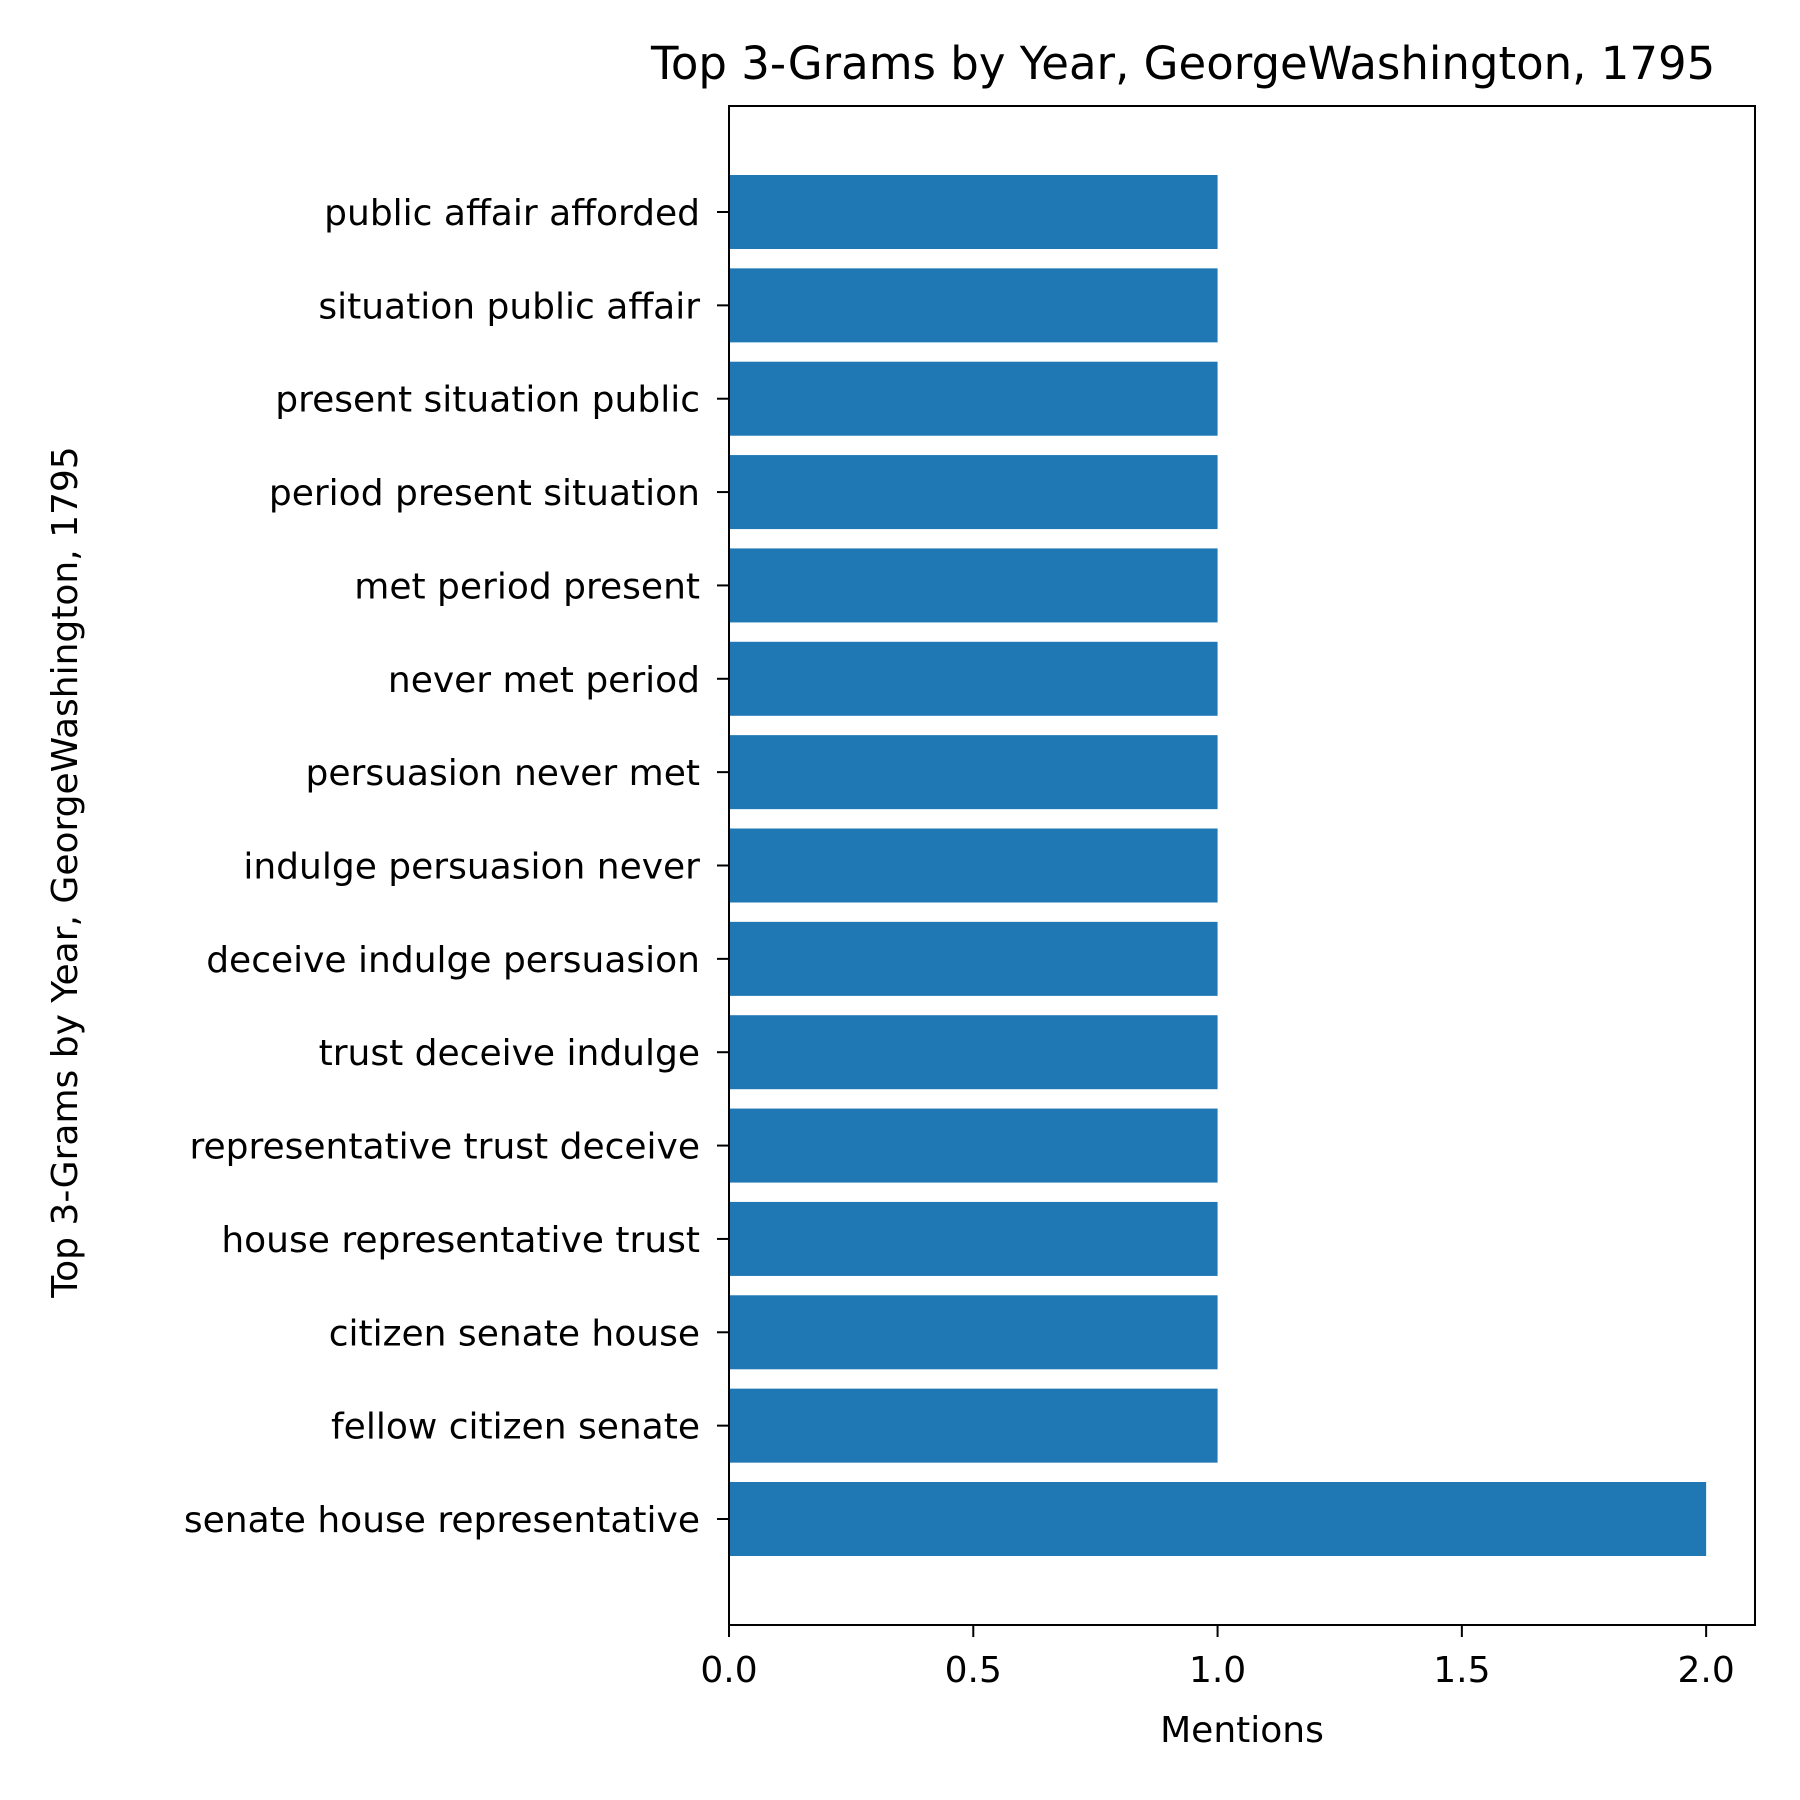 This screenshot has width=1800, height=1800. I want to click on x-tick-label: 0.5, so click(973, 1670).